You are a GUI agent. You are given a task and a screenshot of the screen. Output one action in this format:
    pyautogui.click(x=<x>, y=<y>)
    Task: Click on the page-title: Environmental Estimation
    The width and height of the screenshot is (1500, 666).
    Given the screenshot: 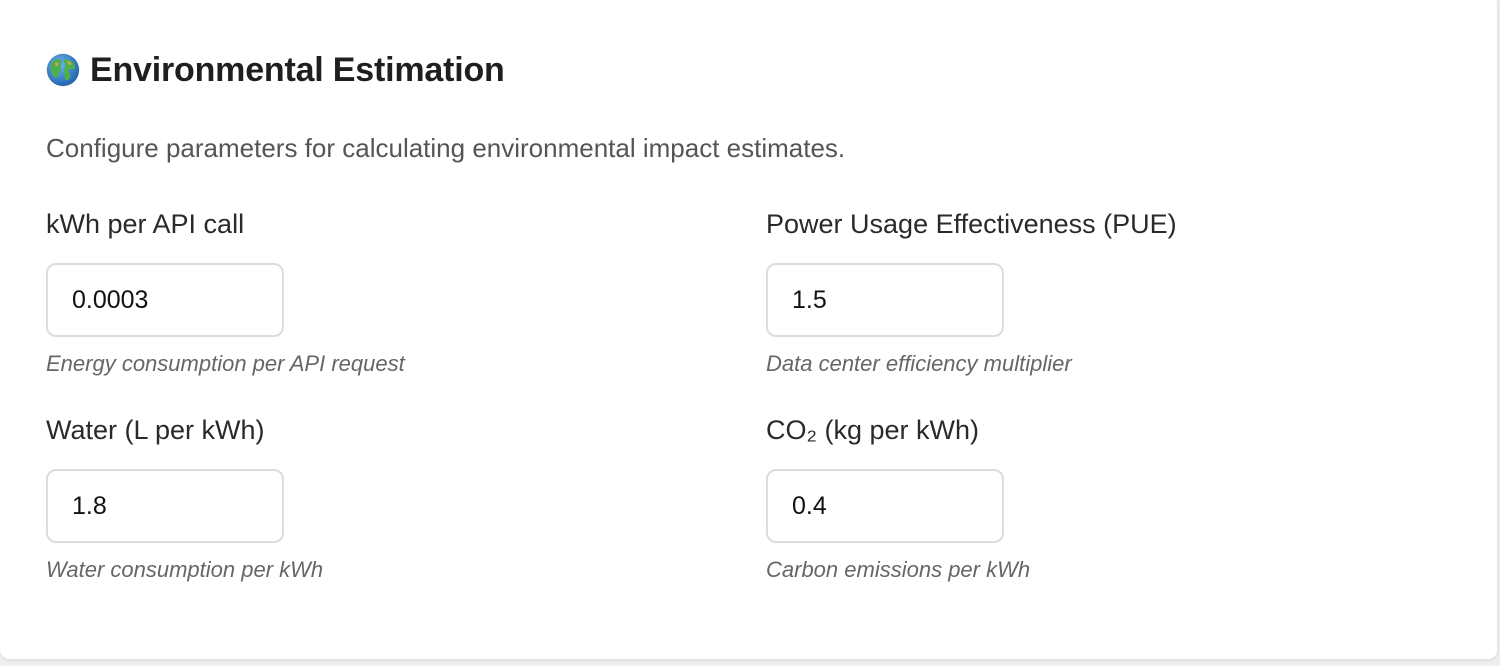 What is the action you would take?
    pyautogui.click(x=297, y=69)
    